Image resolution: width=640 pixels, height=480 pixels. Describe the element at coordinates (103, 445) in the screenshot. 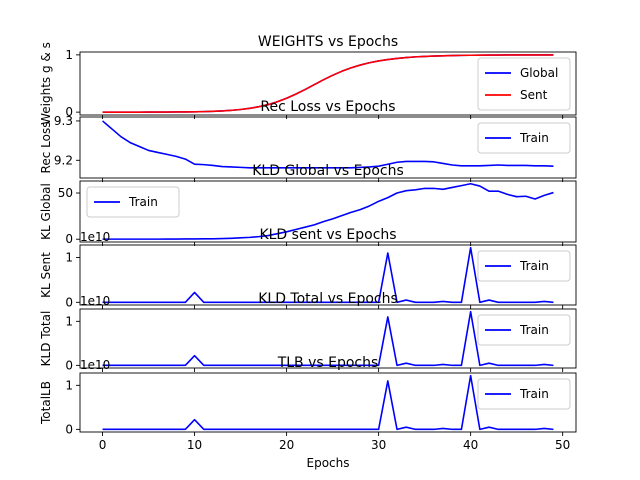

I see `x-tick-label: 0` at that location.